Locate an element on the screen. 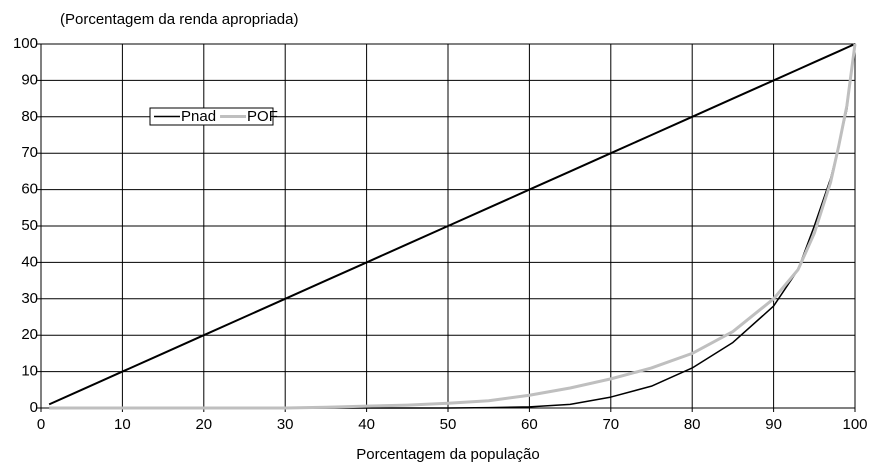 The height and width of the screenshot is (466, 878). x-tick-label: 50 is located at coordinates (448, 424).